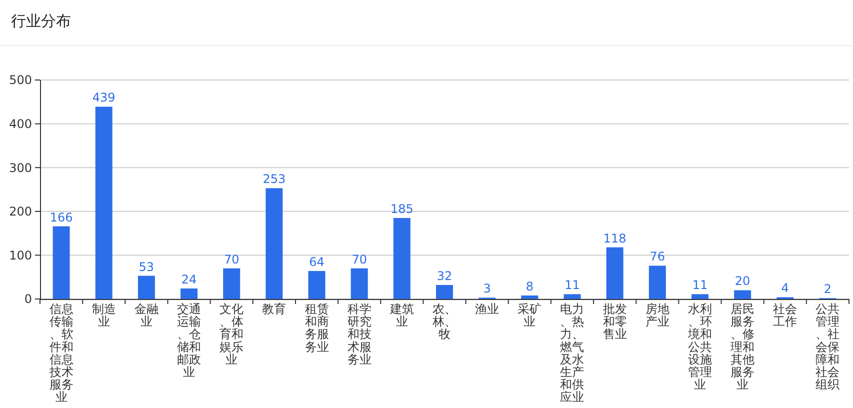  I want to click on data-label: 439, so click(104, 97).